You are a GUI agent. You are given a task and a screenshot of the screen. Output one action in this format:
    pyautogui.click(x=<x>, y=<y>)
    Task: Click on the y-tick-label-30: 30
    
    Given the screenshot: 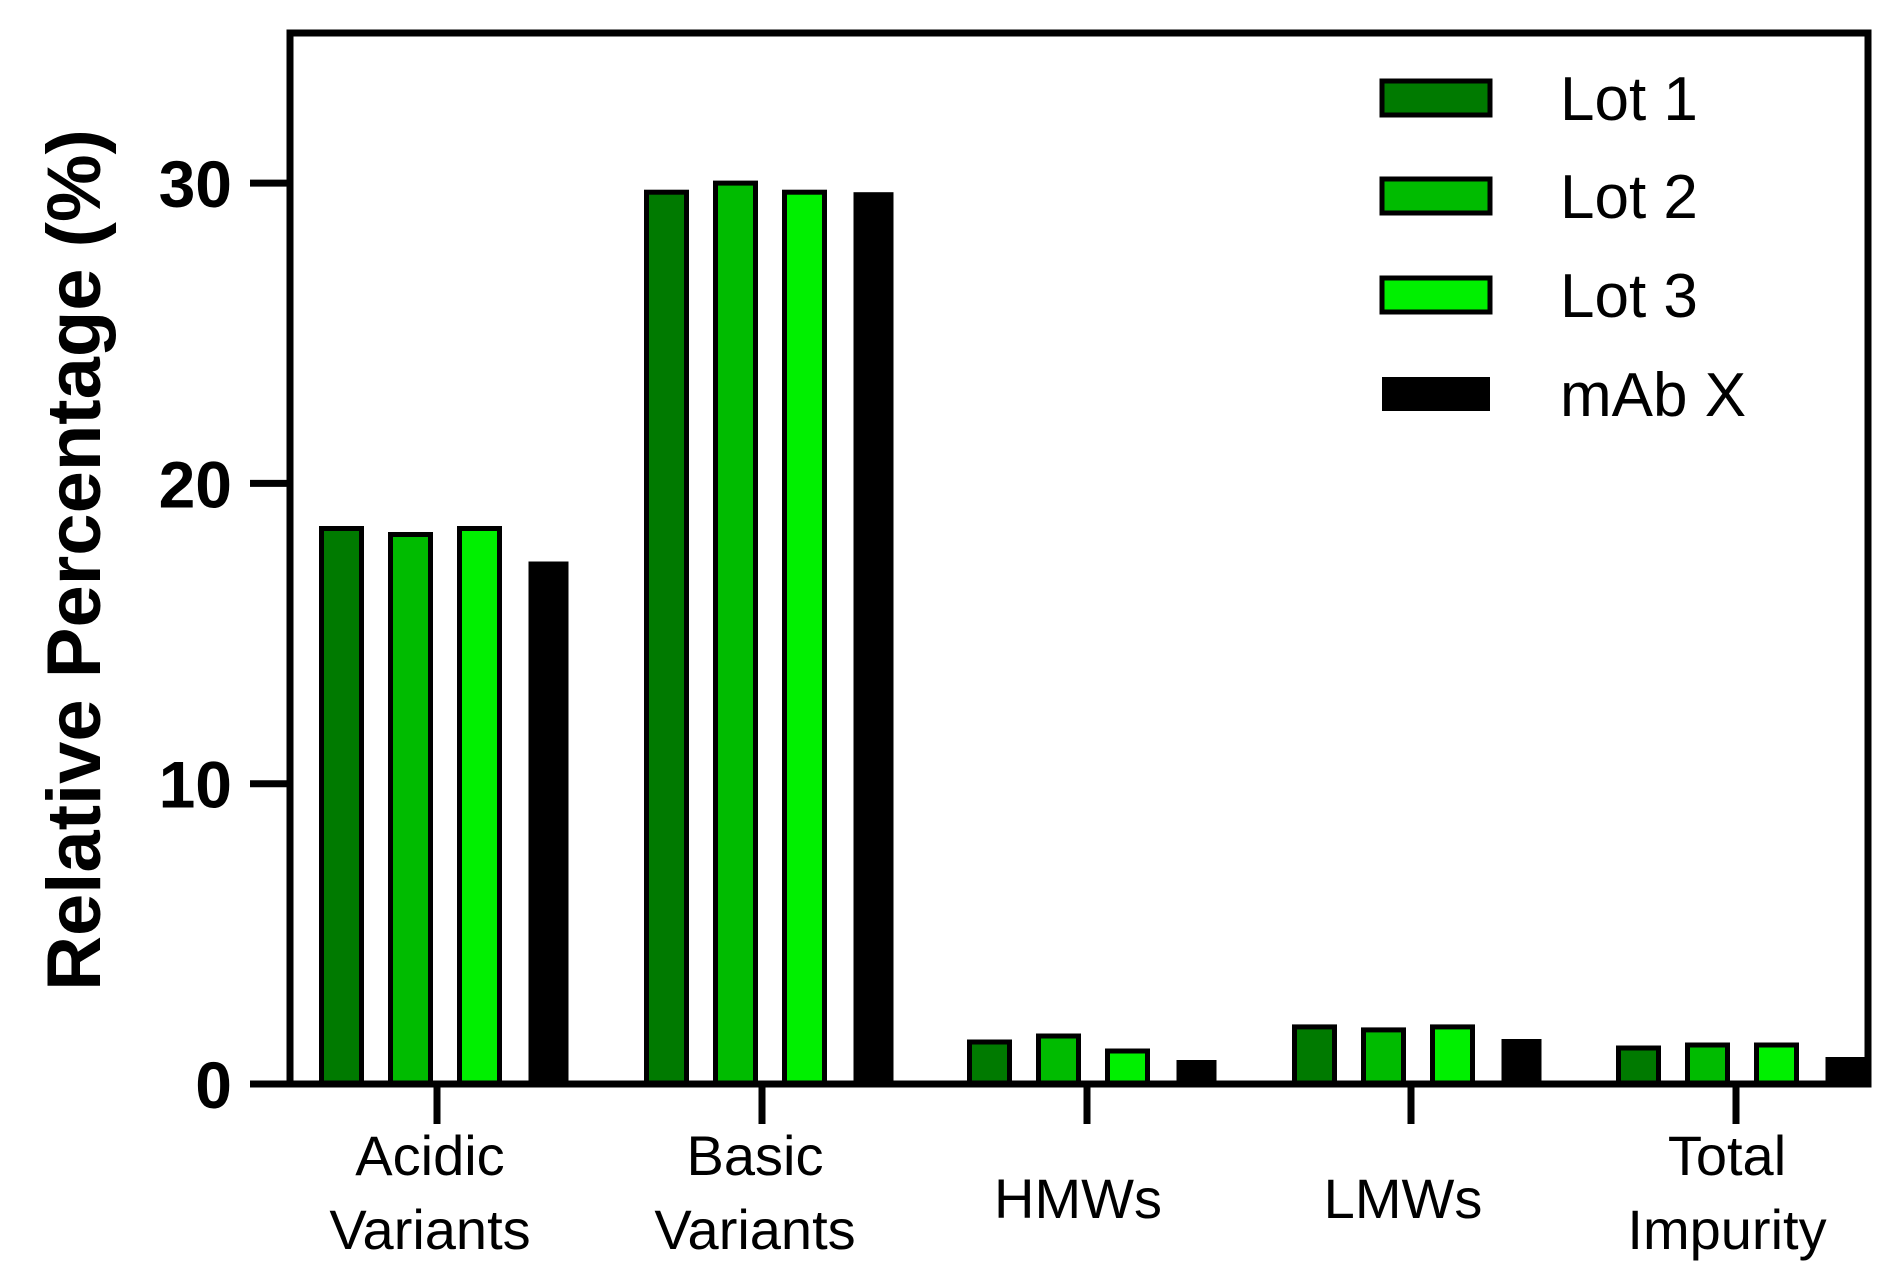 What is the action you would take?
    pyautogui.click(x=195, y=184)
    